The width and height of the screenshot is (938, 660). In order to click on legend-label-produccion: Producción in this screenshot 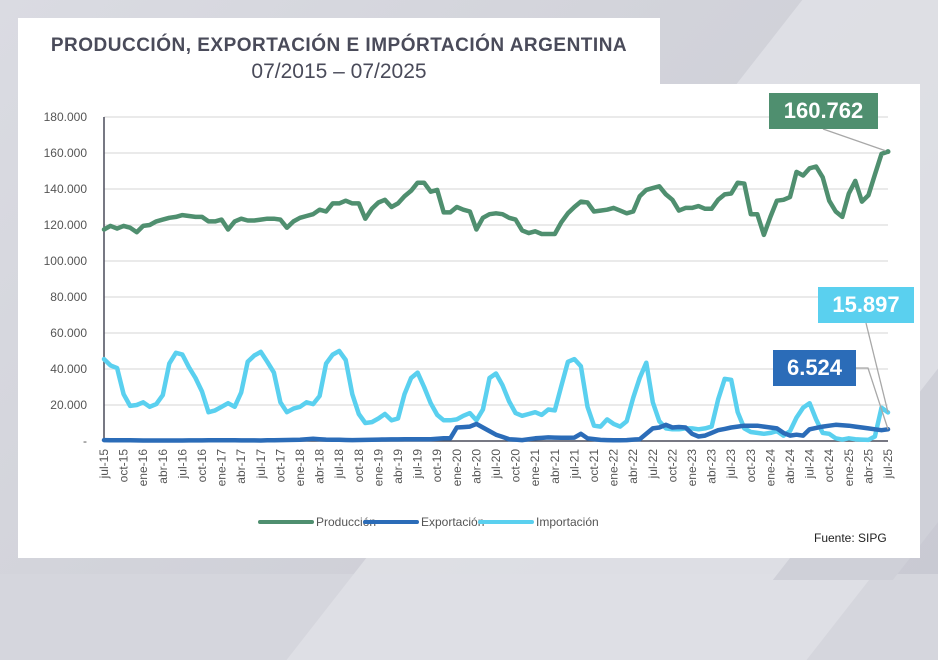, I will do `click(346, 522)`.